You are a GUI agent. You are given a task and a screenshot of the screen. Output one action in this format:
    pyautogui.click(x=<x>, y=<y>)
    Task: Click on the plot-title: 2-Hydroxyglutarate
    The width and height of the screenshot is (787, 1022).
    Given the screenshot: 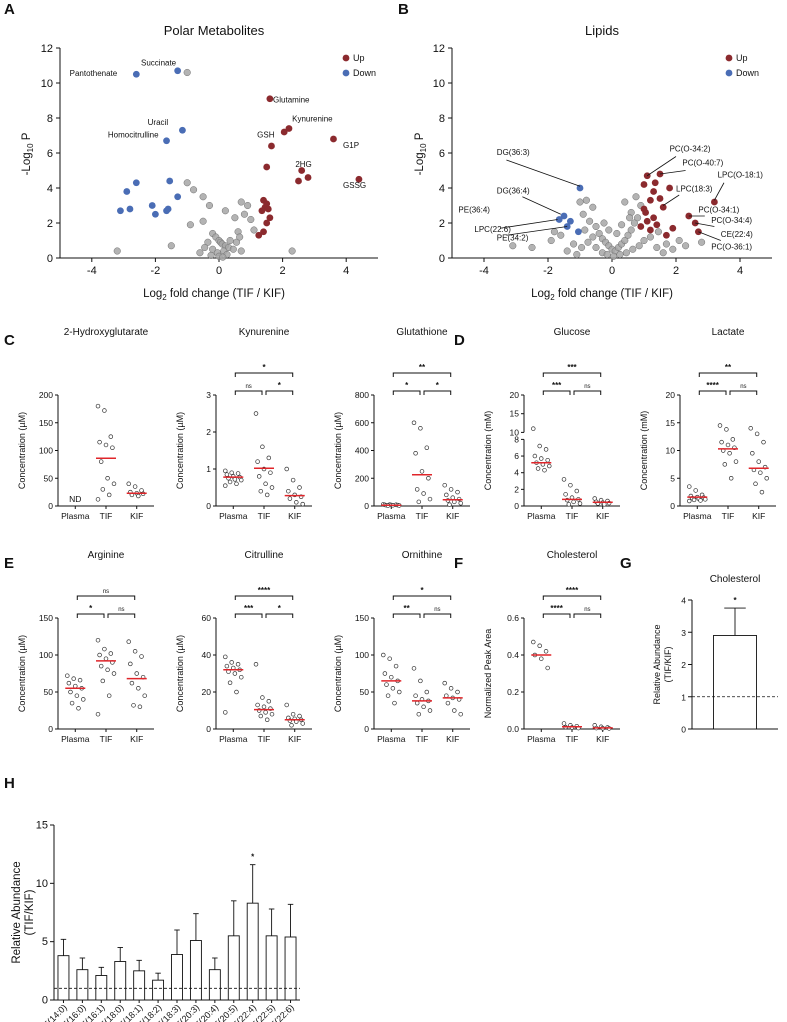 What is the action you would take?
    pyautogui.click(x=106, y=332)
    